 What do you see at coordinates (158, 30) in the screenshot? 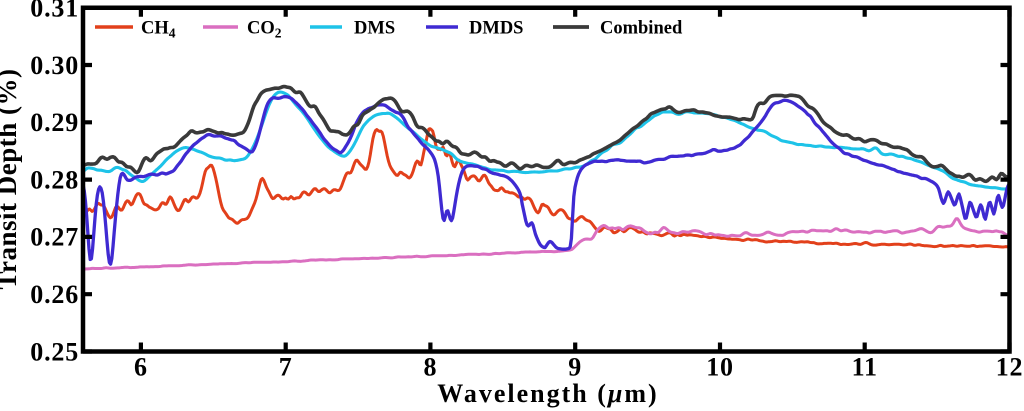
I see `svg-text: CH4` at bounding box center [158, 30].